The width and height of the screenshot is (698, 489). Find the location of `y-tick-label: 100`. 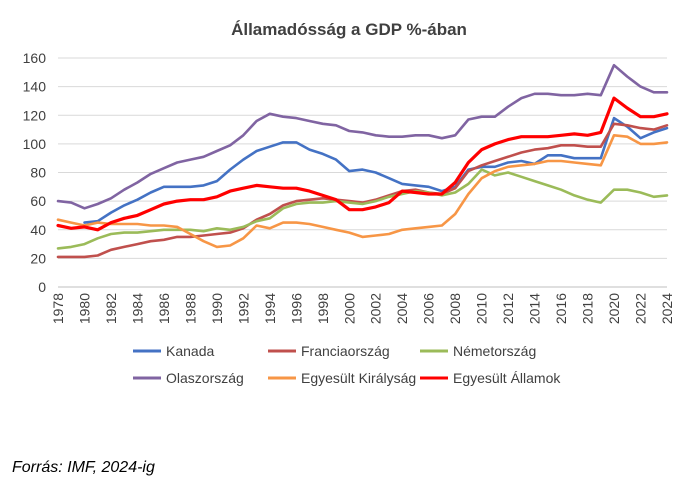

y-tick-label: 100 is located at coordinates (35, 144).